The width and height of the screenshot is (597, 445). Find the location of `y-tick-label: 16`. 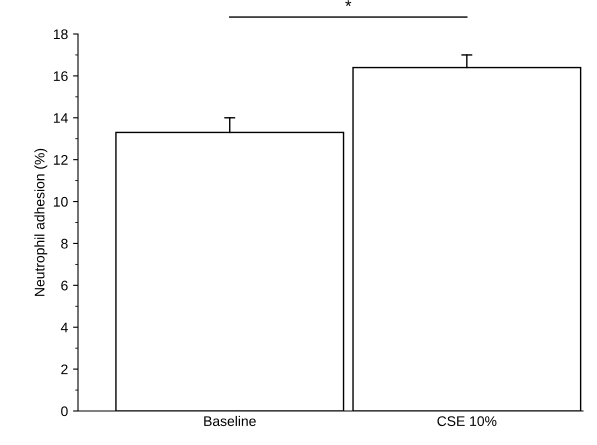

y-tick-label: 16 is located at coordinates (61, 76).